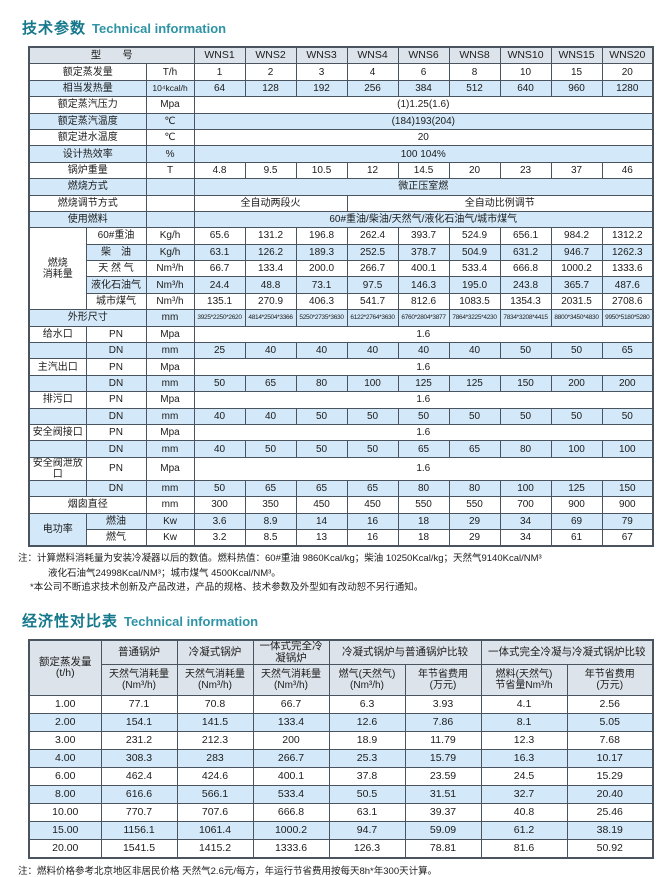 Image resolution: width=660 pixels, height=877 pixels. I want to click on table-cell: 10, so click(525, 72).